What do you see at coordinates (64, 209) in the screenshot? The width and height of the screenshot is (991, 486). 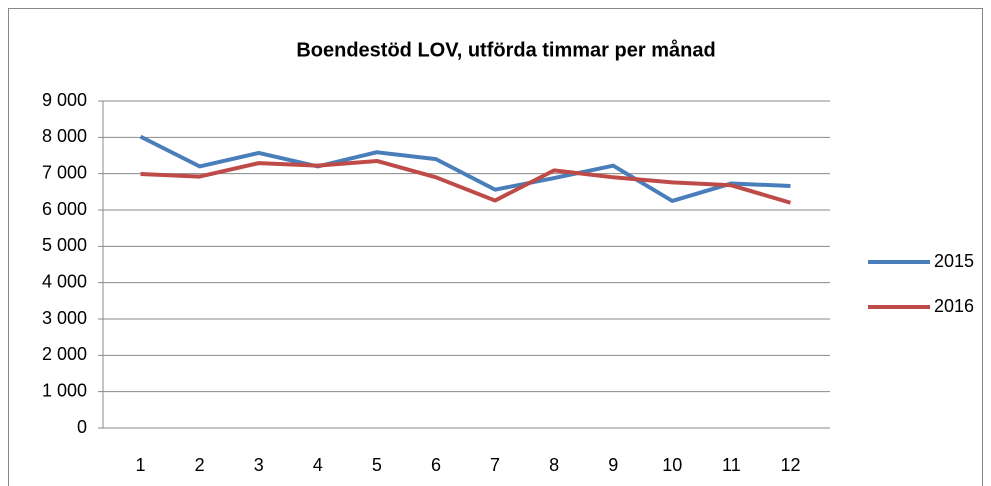 I see `y-tick-label: 6 000` at bounding box center [64, 209].